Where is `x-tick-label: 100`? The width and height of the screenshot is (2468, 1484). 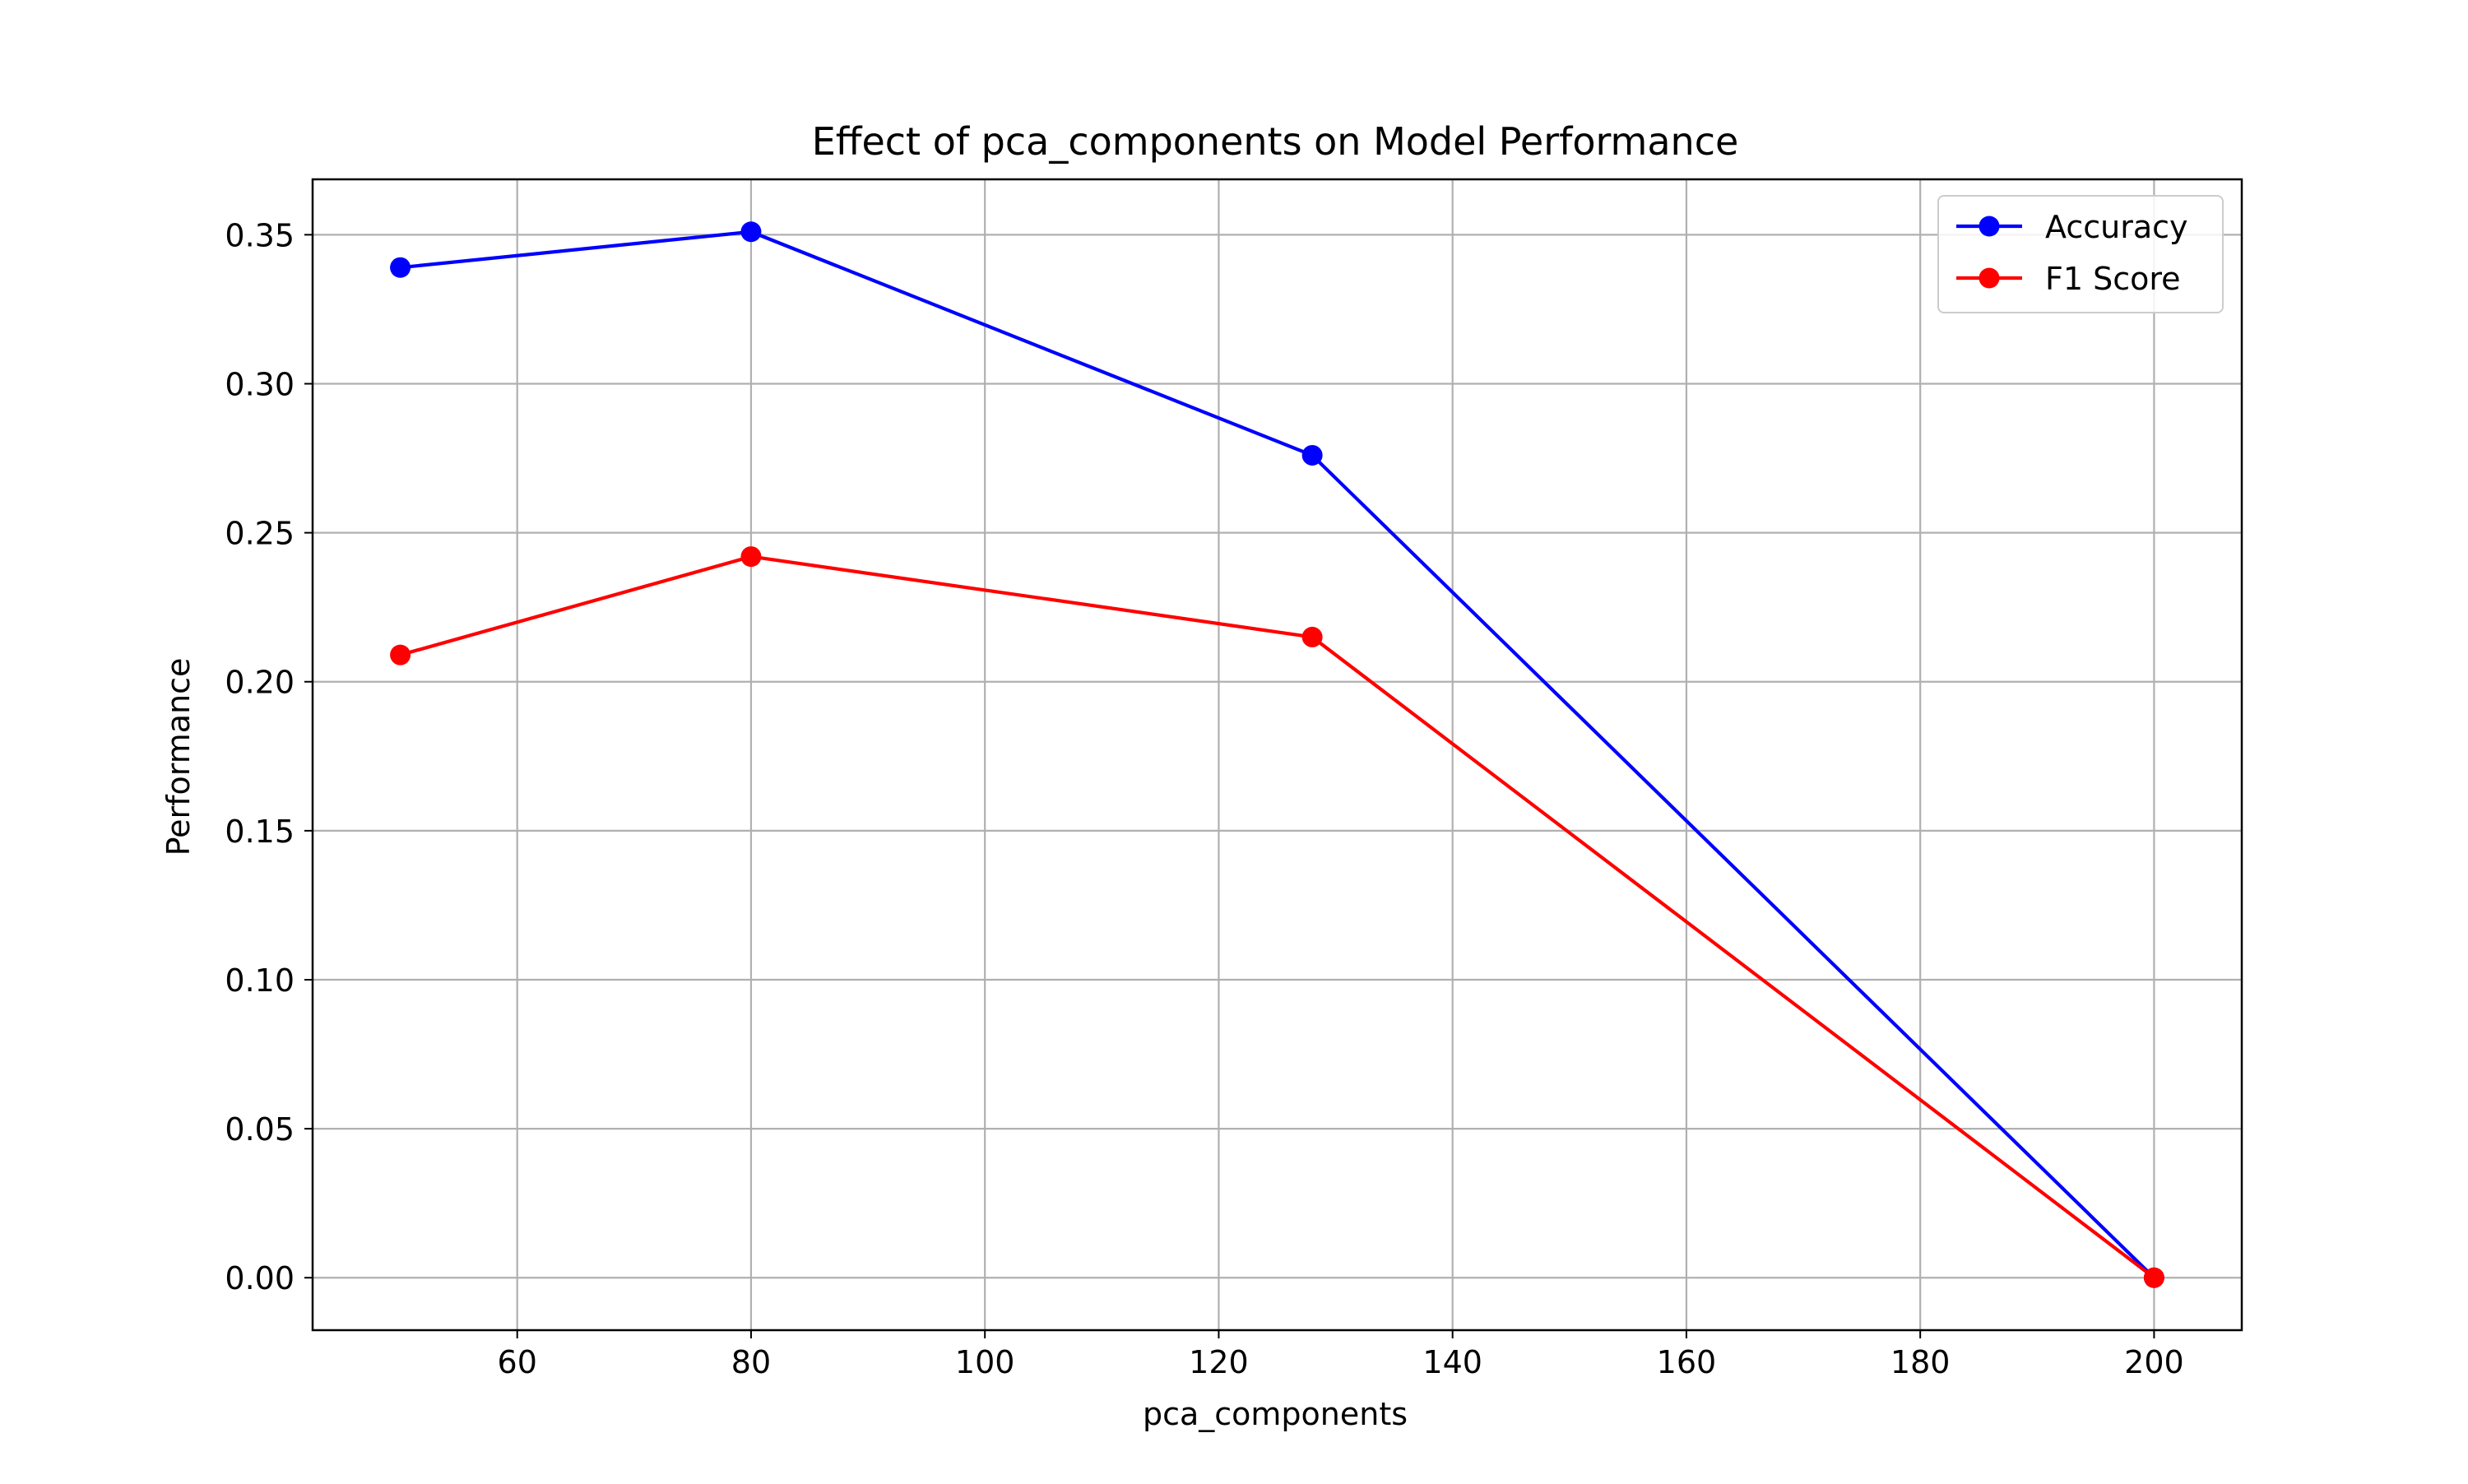
x-tick-label: 100 is located at coordinates (985, 1362).